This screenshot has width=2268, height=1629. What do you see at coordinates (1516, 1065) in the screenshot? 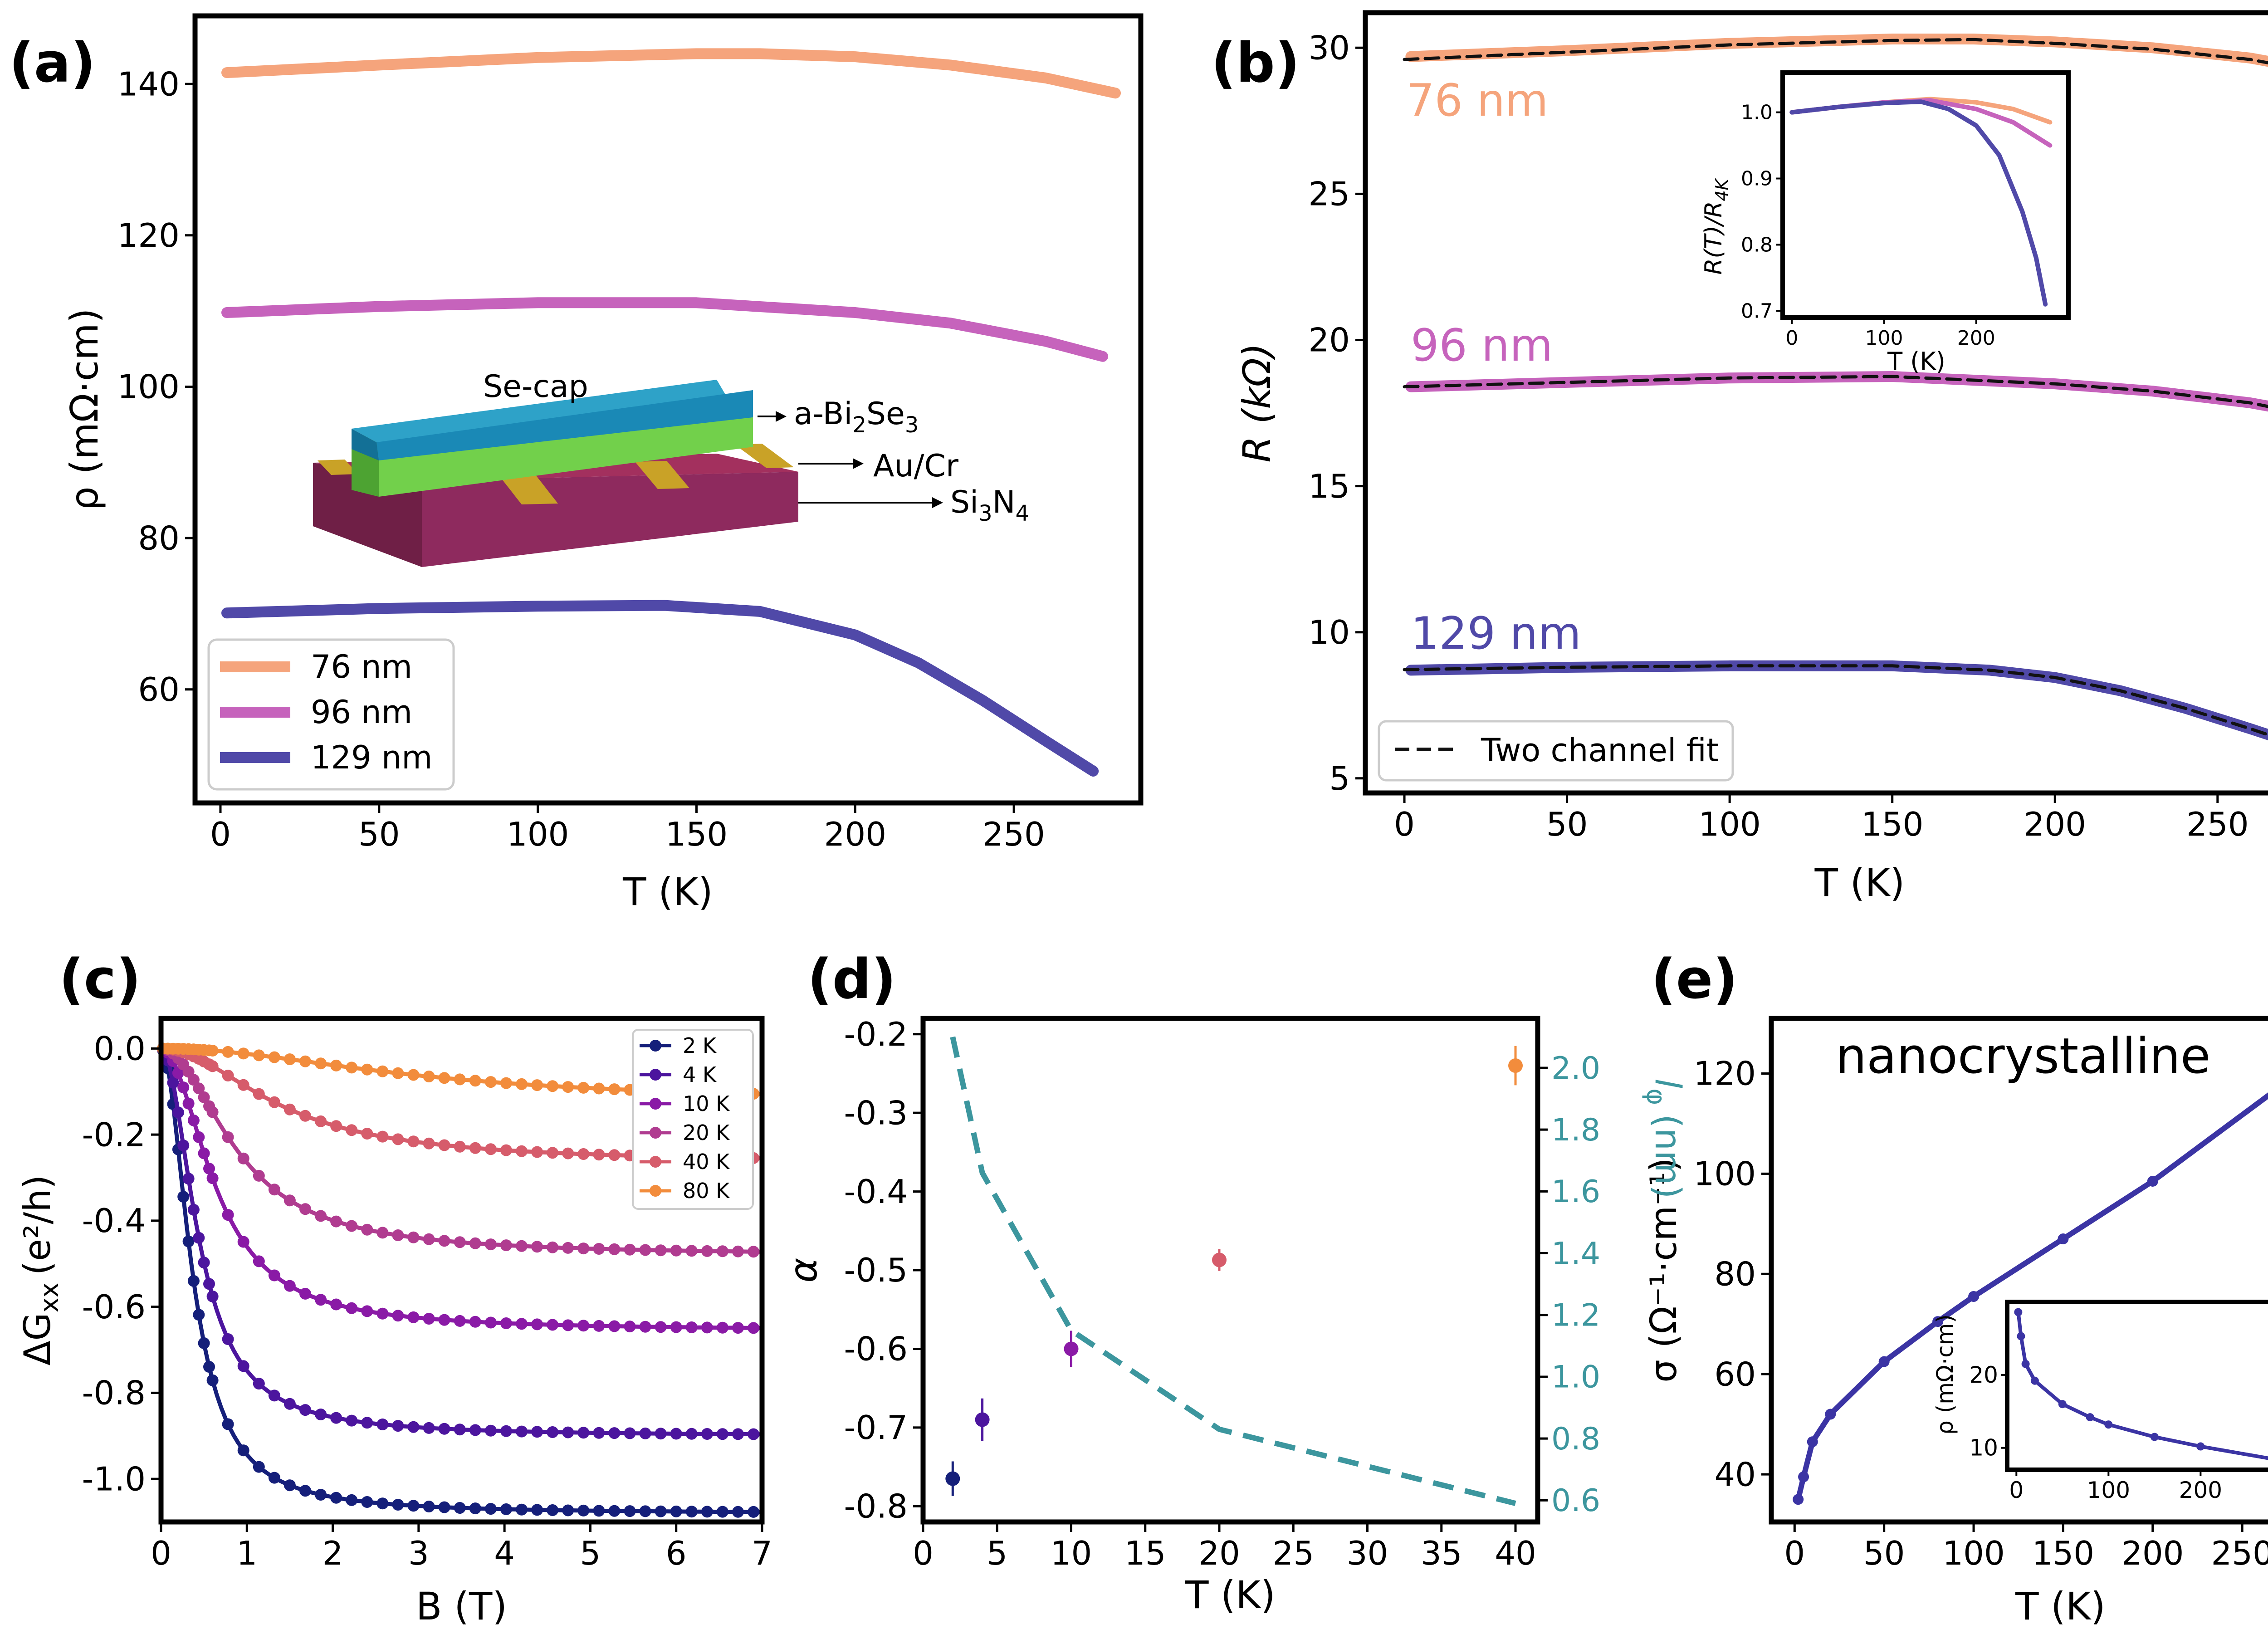
I see `alpha-point-40K` at bounding box center [1516, 1065].